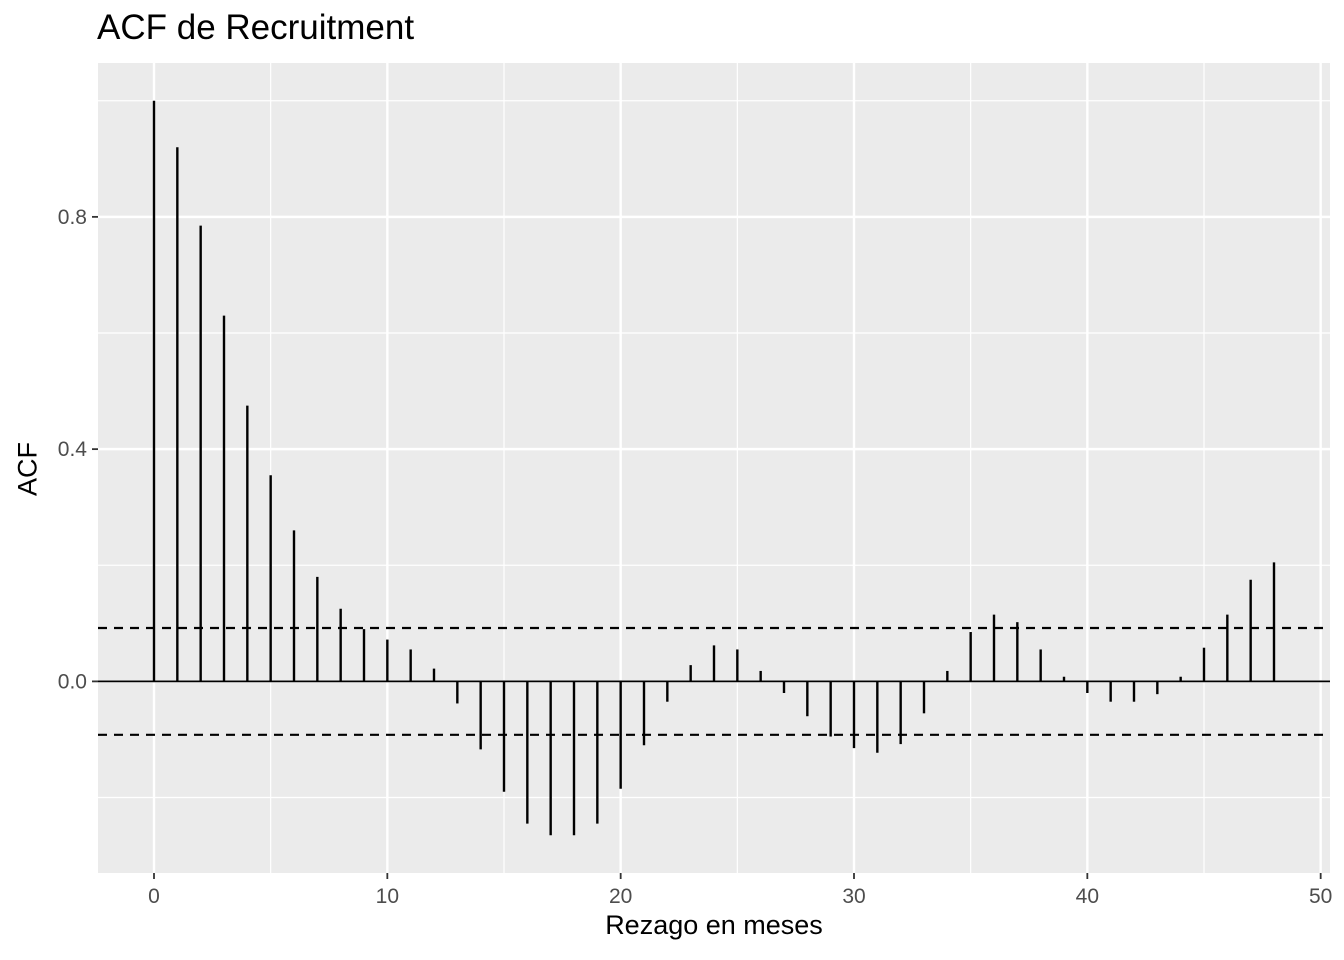  Describe the element at coordinates (853, 896) in the screenshot. I see `x-tick-label: 30` at that location.